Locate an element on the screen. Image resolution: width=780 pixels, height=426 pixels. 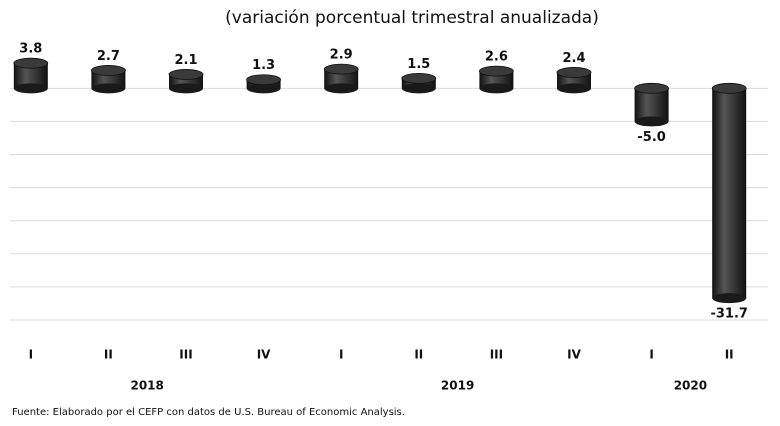
data-label: 3.8 is located at coordinates (30, 49).